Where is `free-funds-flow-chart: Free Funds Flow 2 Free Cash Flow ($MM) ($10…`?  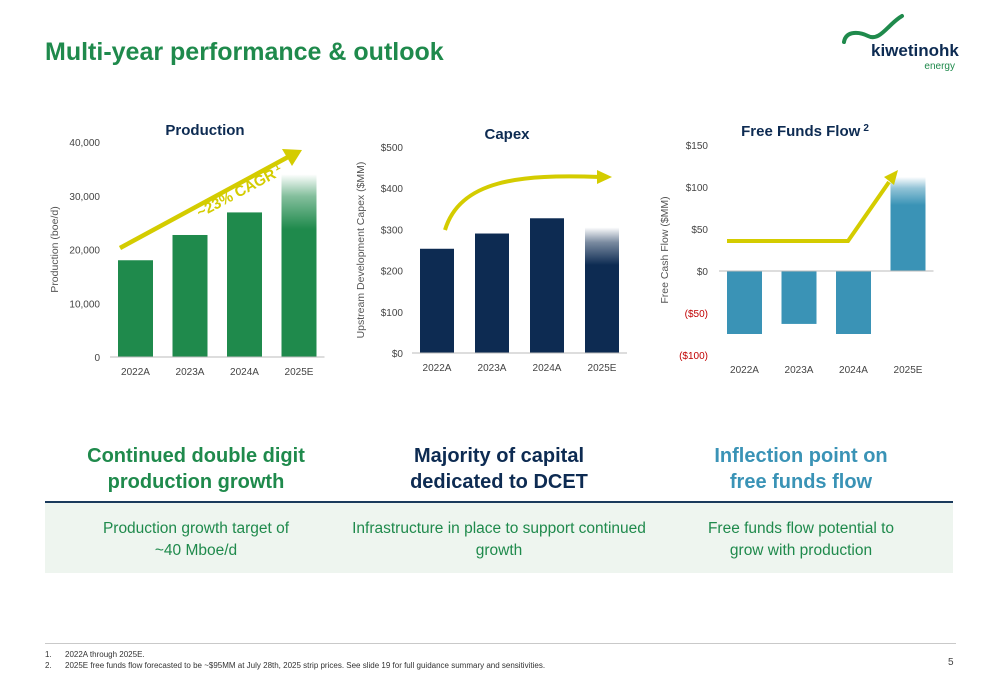
free-funds-flow-chart: Free Funds Flow 2 Free Cash Flow ($MM) ($10… is located at coordinates (810, 250).